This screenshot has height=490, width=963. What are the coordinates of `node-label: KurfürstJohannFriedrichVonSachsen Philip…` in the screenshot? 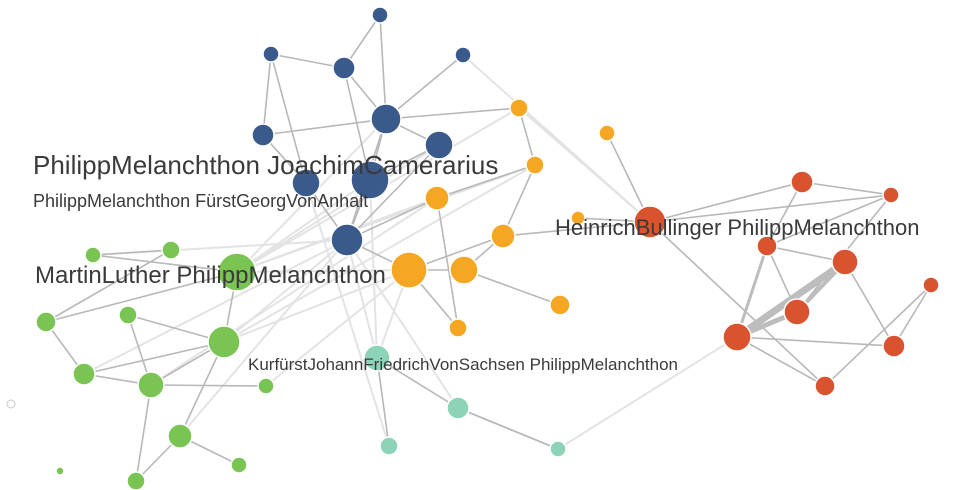 It's located at (463, 364).